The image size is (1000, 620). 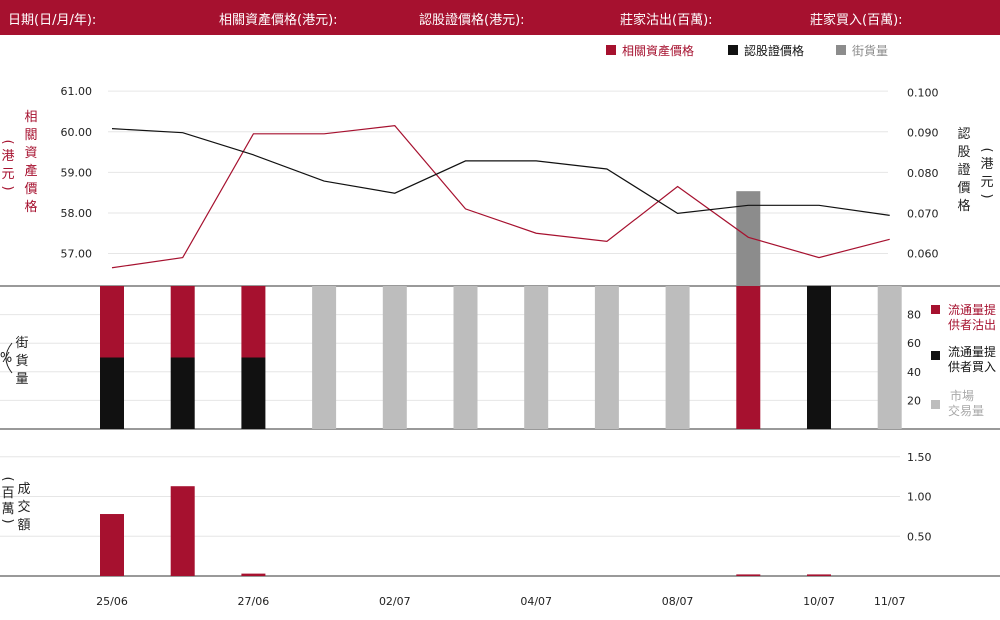 I want to click on y-left-axis-title-char: 關, so click(x=30, y=135).